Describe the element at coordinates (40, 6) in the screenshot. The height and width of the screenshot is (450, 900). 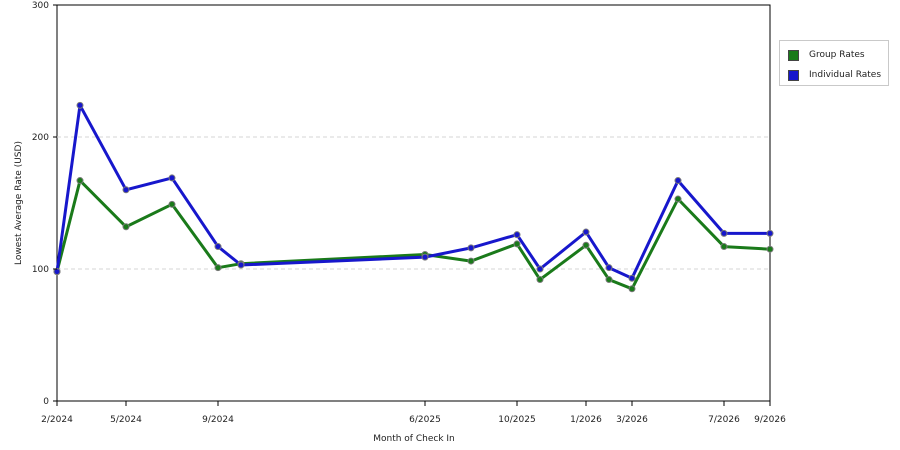
I see `y-tick-label-3: 300` at that location.